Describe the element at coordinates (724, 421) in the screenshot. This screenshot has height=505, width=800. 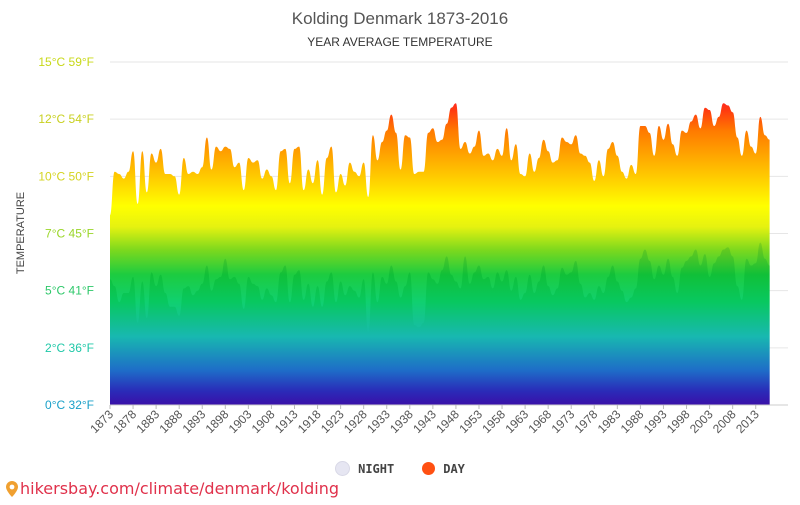
I see `x-tick-label: 2008` at that location.